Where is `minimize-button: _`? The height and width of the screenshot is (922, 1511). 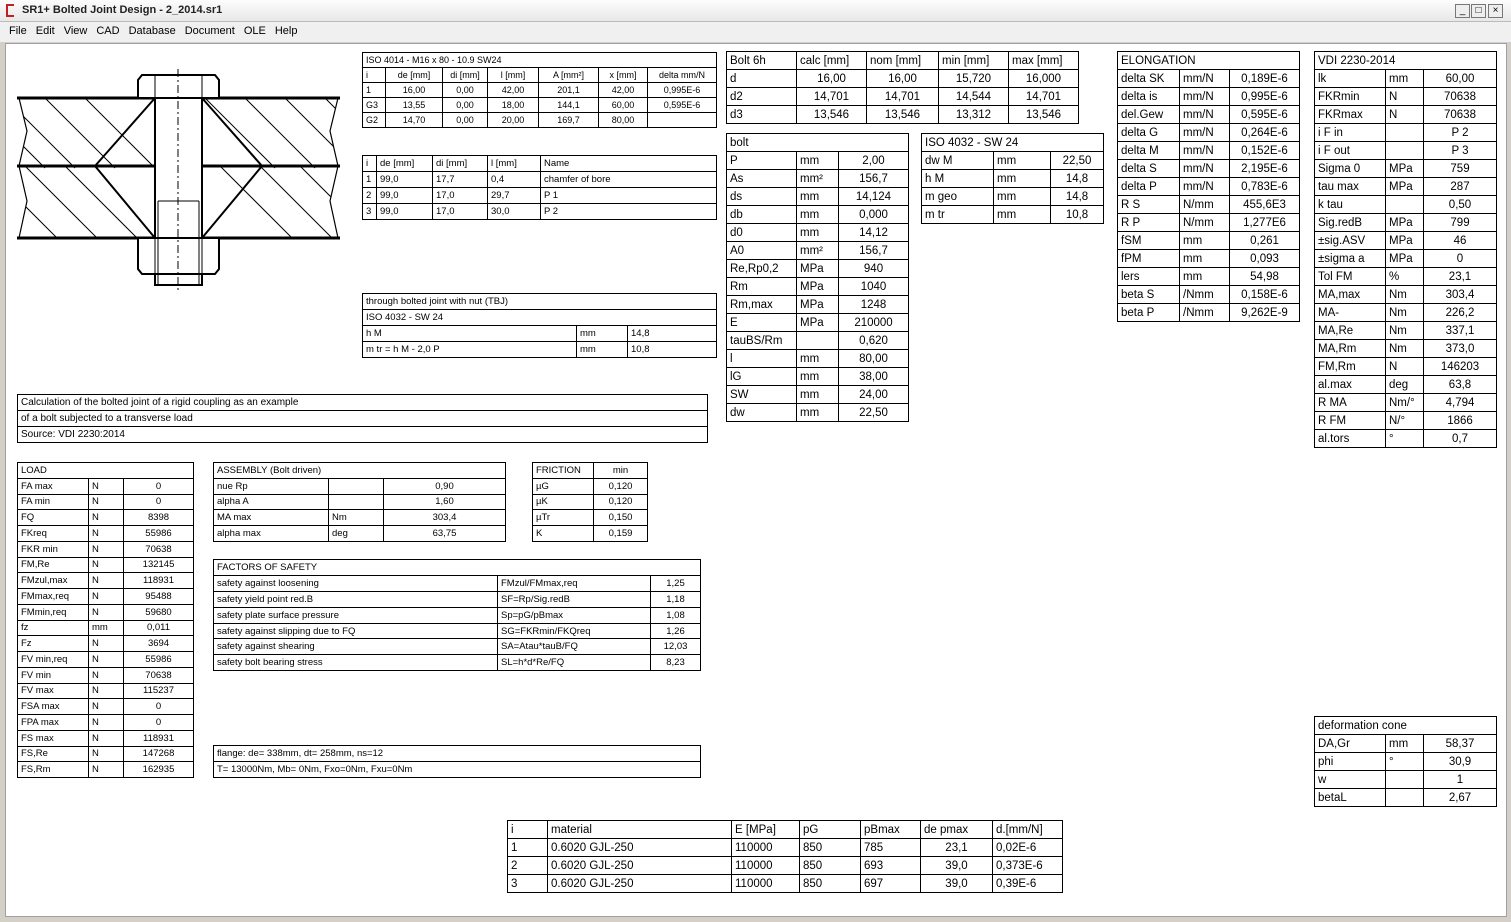 minimize-button: _ is located at coordinates (1462, 11).